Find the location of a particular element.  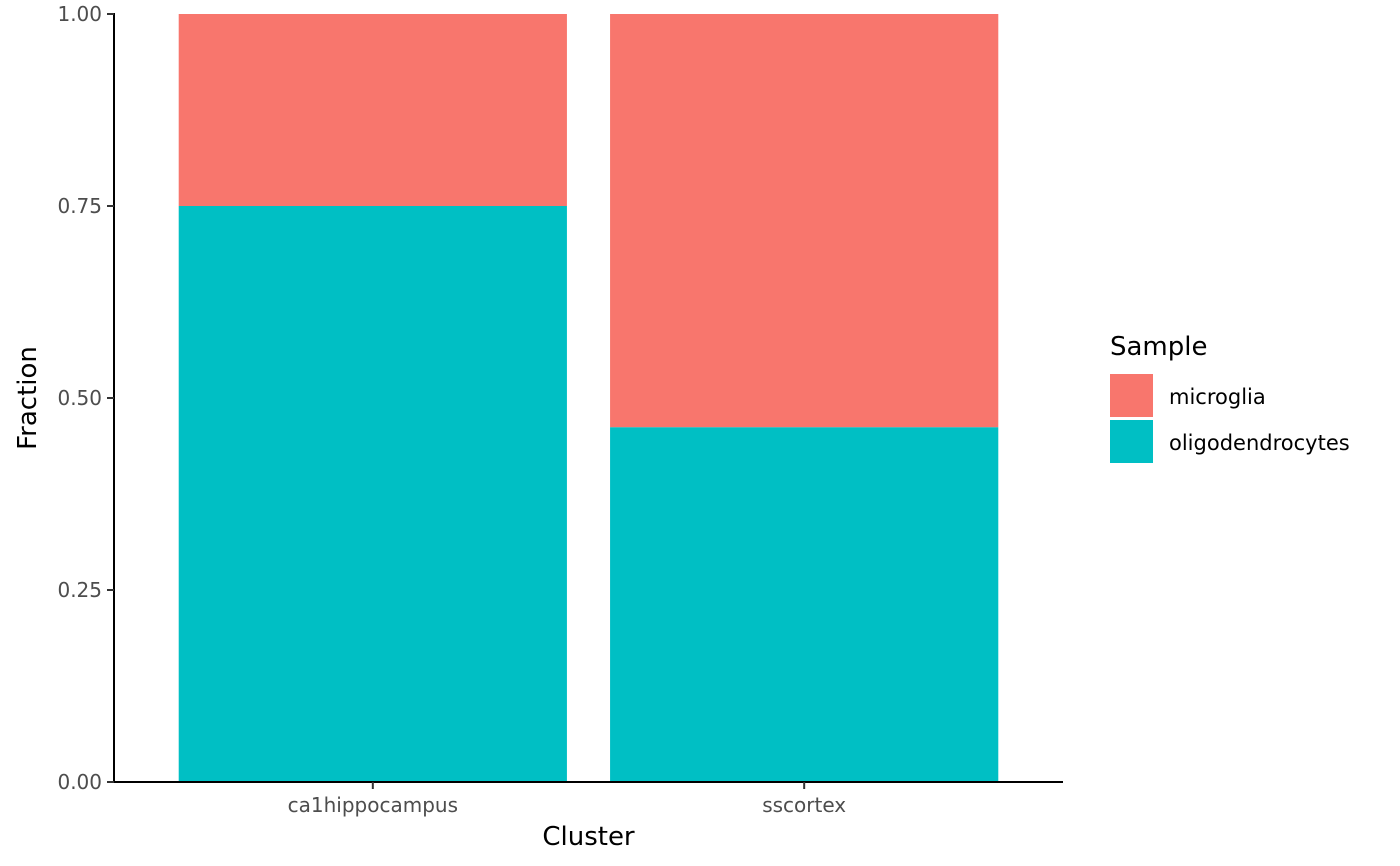

legend-title: Sample is located at coordinates (1159, 347).